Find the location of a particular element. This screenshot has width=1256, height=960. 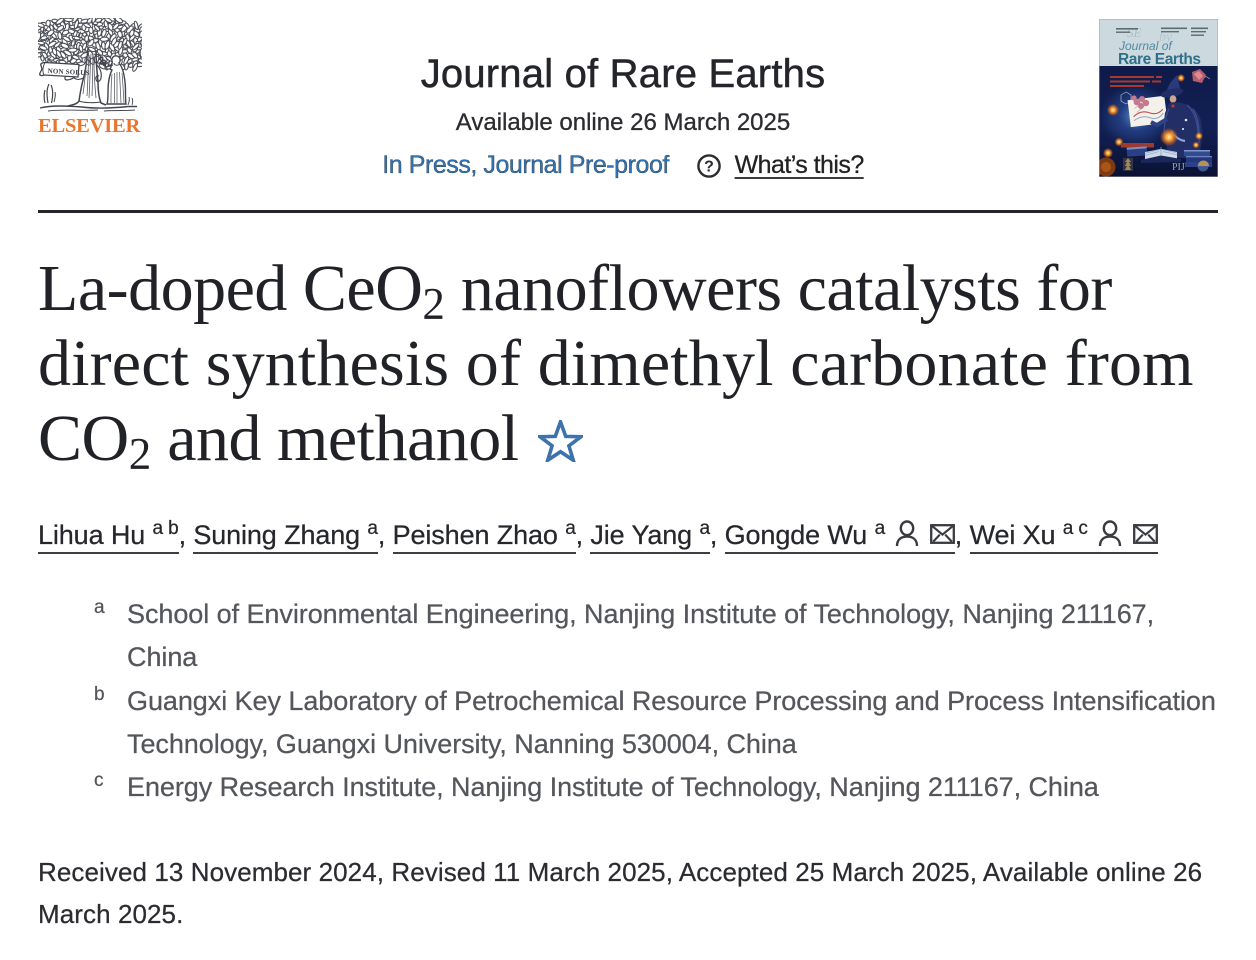

svg-text: by is located at coordinates (1166, 37).